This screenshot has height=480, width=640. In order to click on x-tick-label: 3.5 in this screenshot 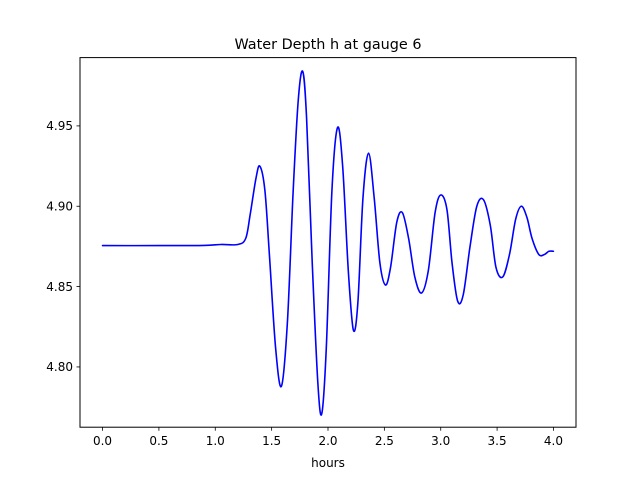, I will do `click(497, 441)`.